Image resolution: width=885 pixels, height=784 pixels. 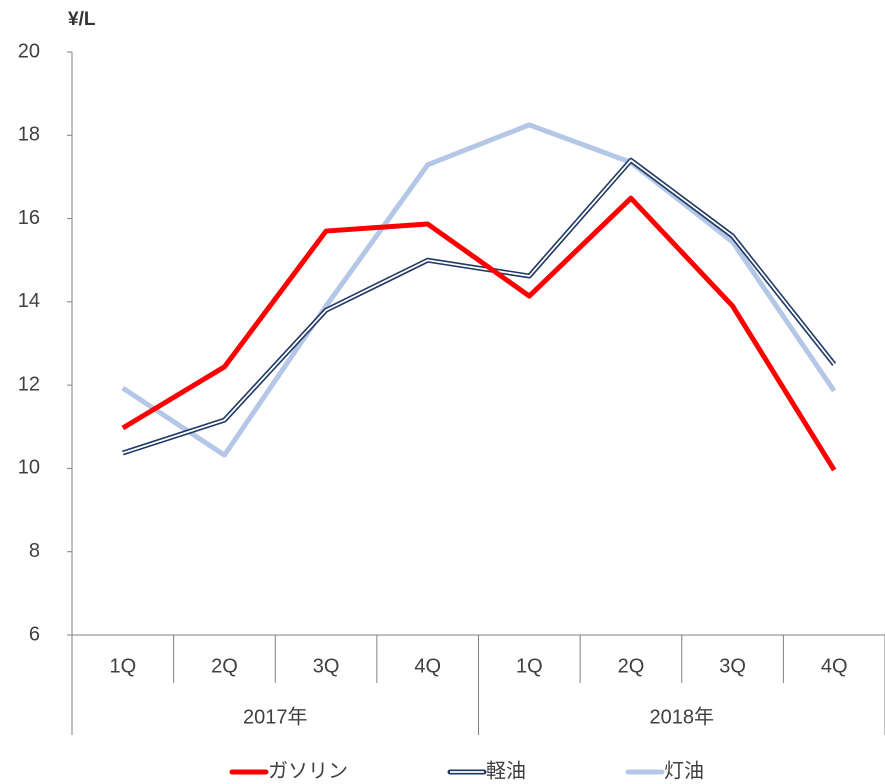 I want to click on y-tick-label: 12, so click(x=29, y=384).